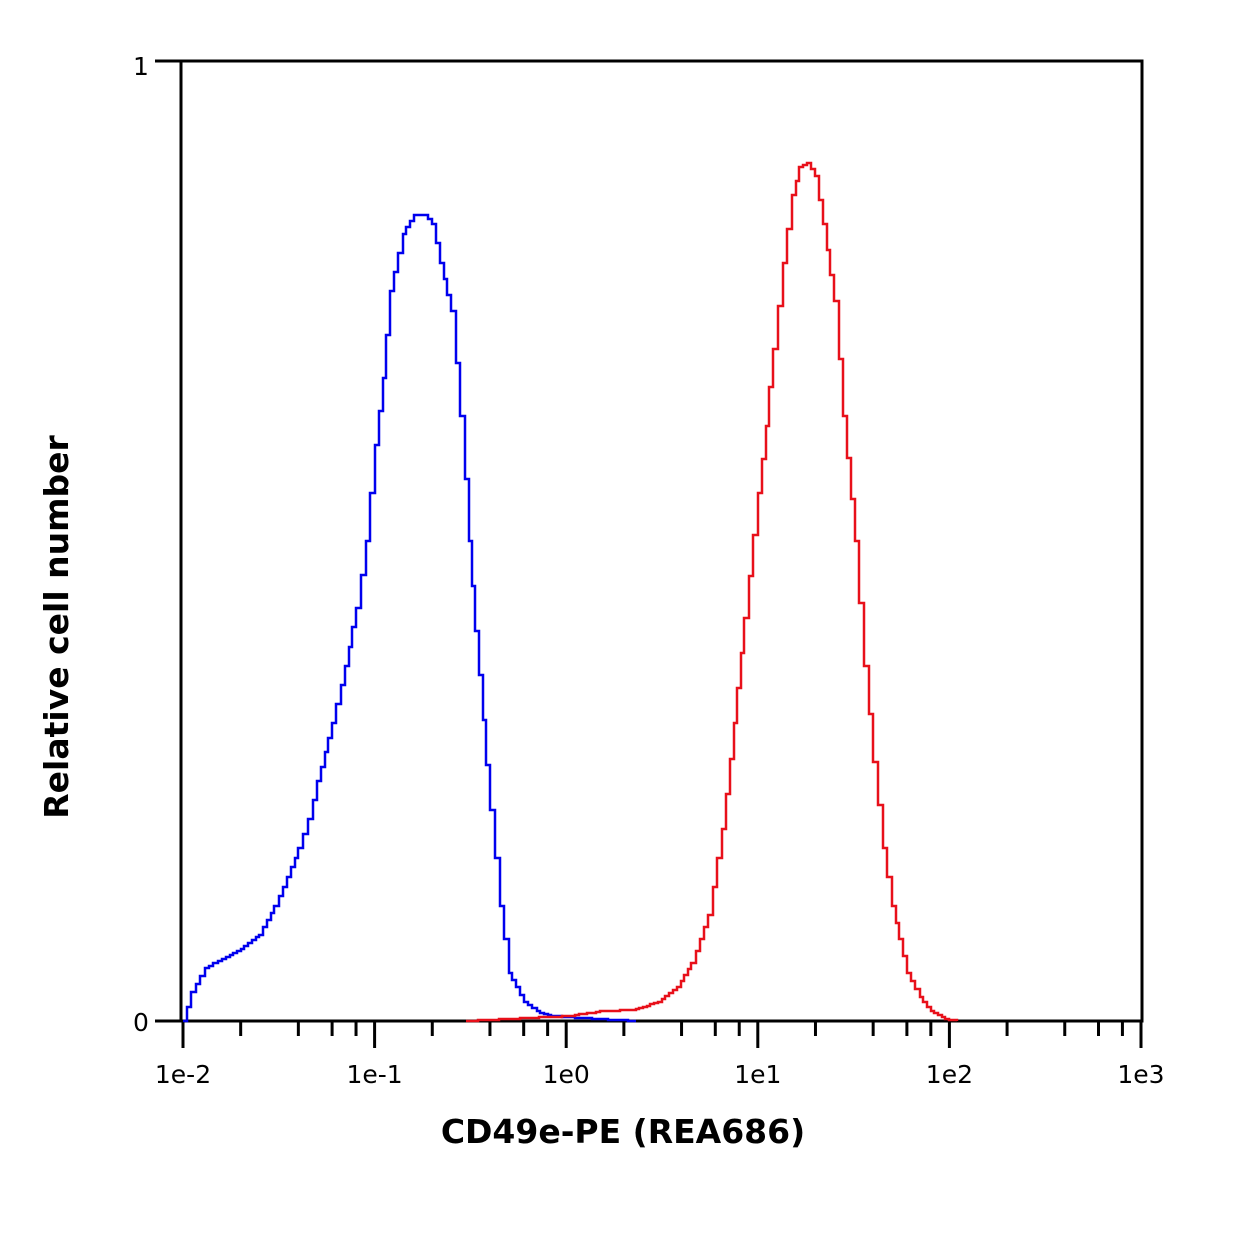 The height and width of the screenshot is (1250, 1250). I want to click on x-axis-title: CD49e-PE (REA686), so click(623, 1131).